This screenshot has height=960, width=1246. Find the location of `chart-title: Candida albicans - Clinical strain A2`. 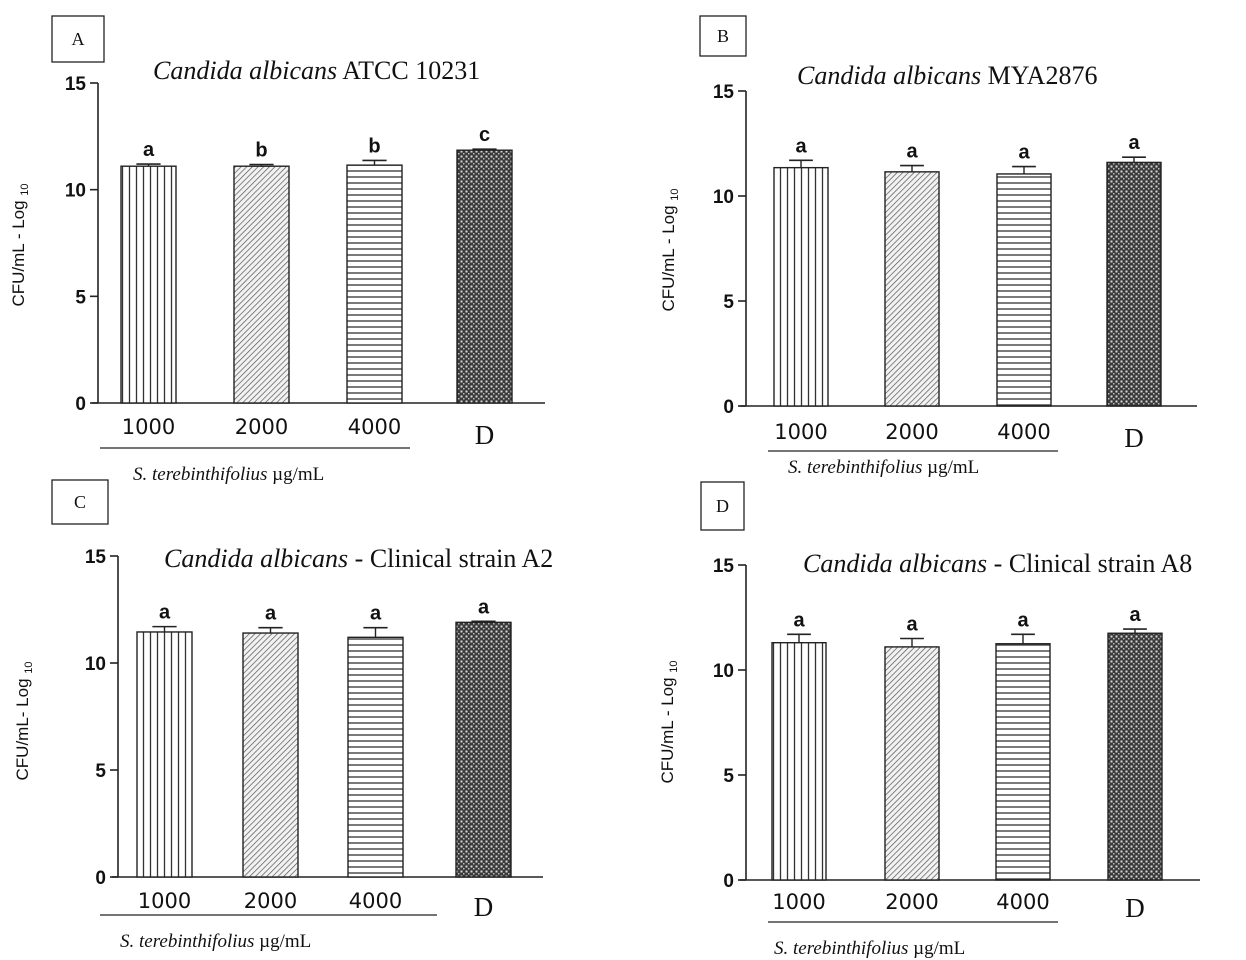

chart-title: Candida albicans - Clinical strain A2 is located at coordinates (358, 558).